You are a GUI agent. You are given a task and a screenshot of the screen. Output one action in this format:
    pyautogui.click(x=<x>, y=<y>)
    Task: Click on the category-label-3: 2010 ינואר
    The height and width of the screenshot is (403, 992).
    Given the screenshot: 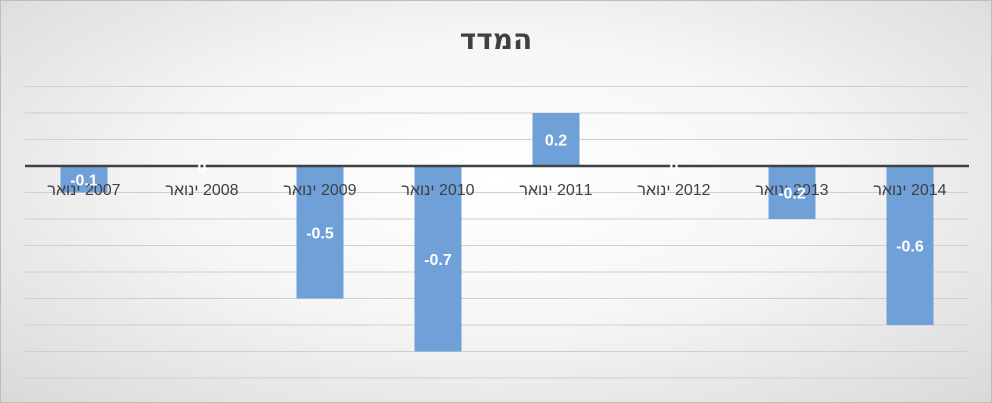 What is the action you would take?
    pyautogui.click(x=437, y=190)
    